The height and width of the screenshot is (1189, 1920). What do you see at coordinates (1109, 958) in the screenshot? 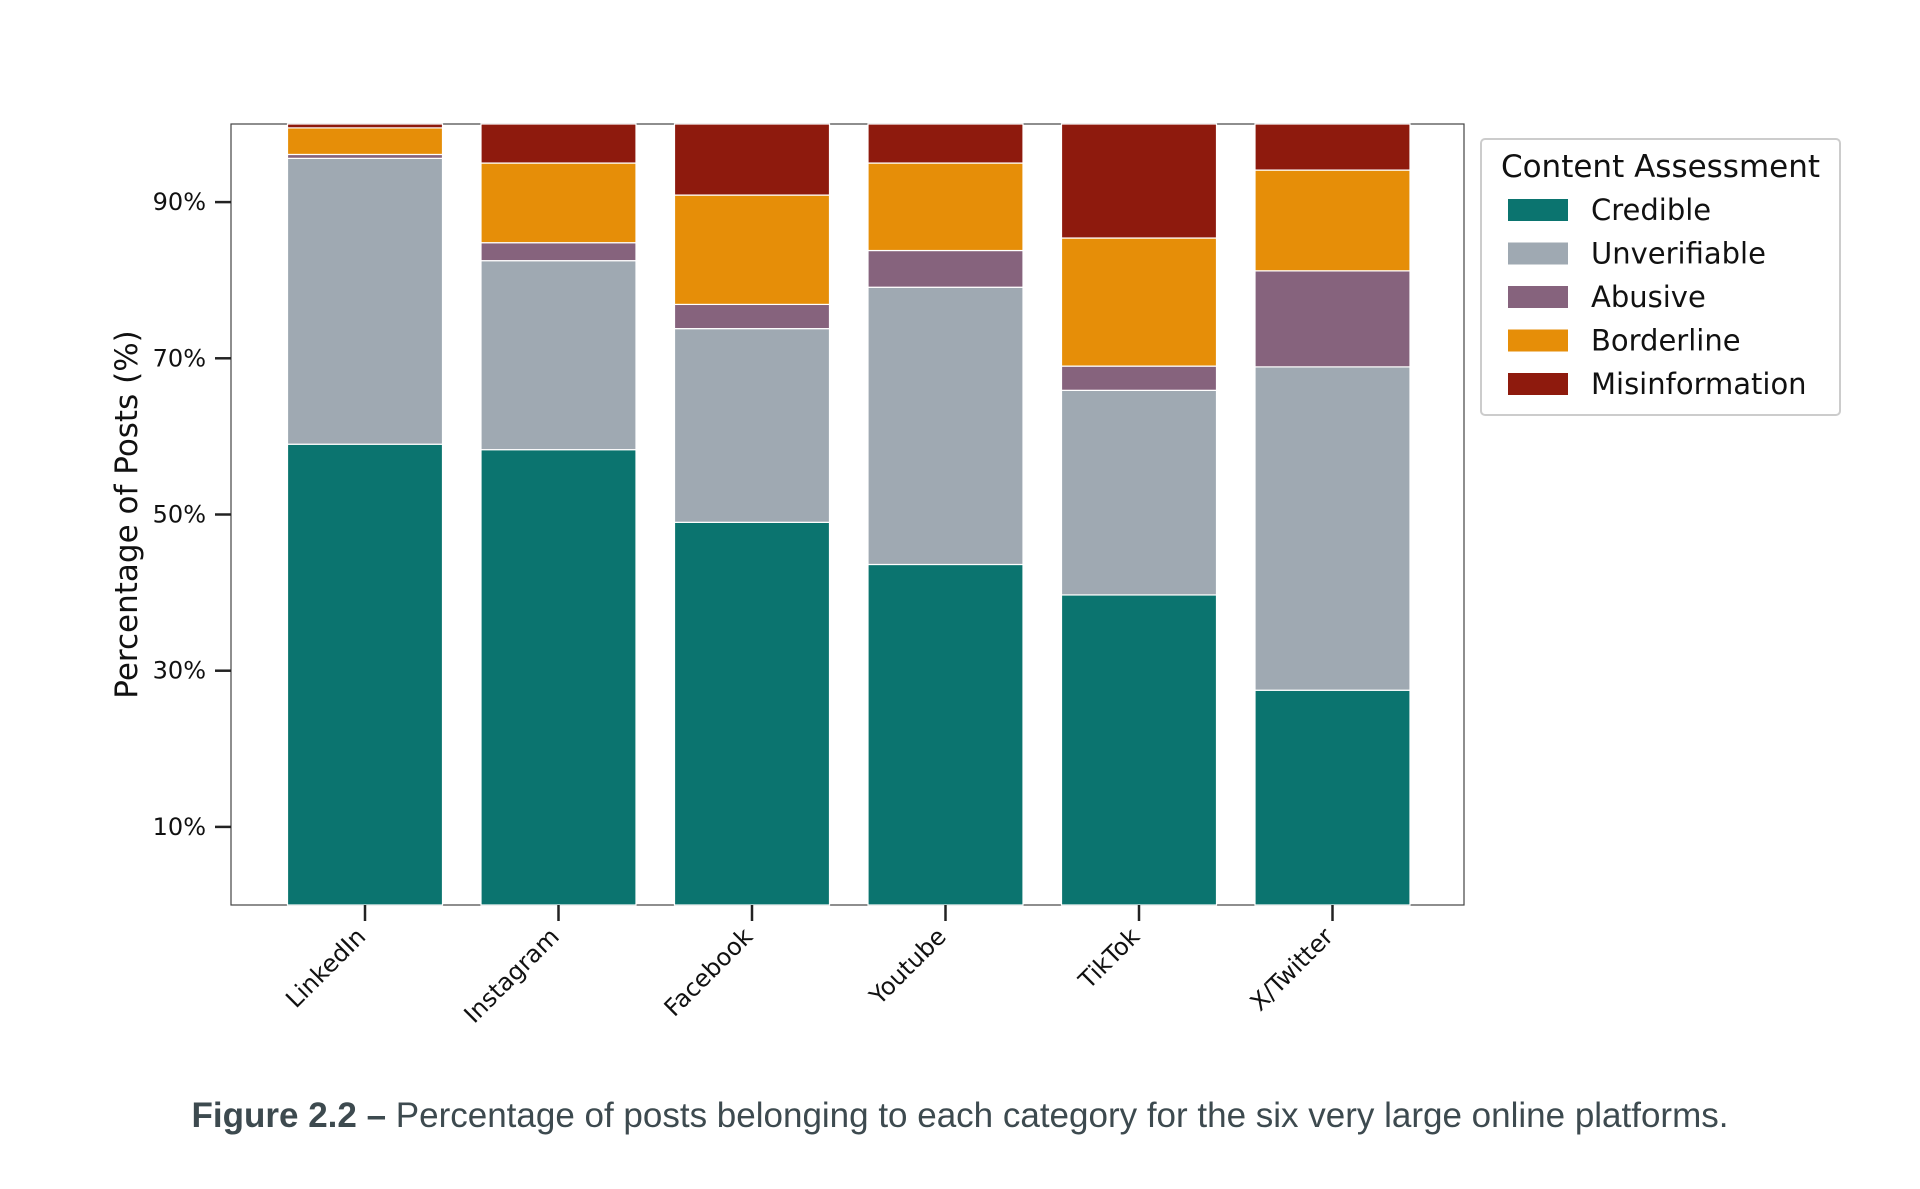
I see `x-tick-label: TikTok` at bounding box center [1109, 958].